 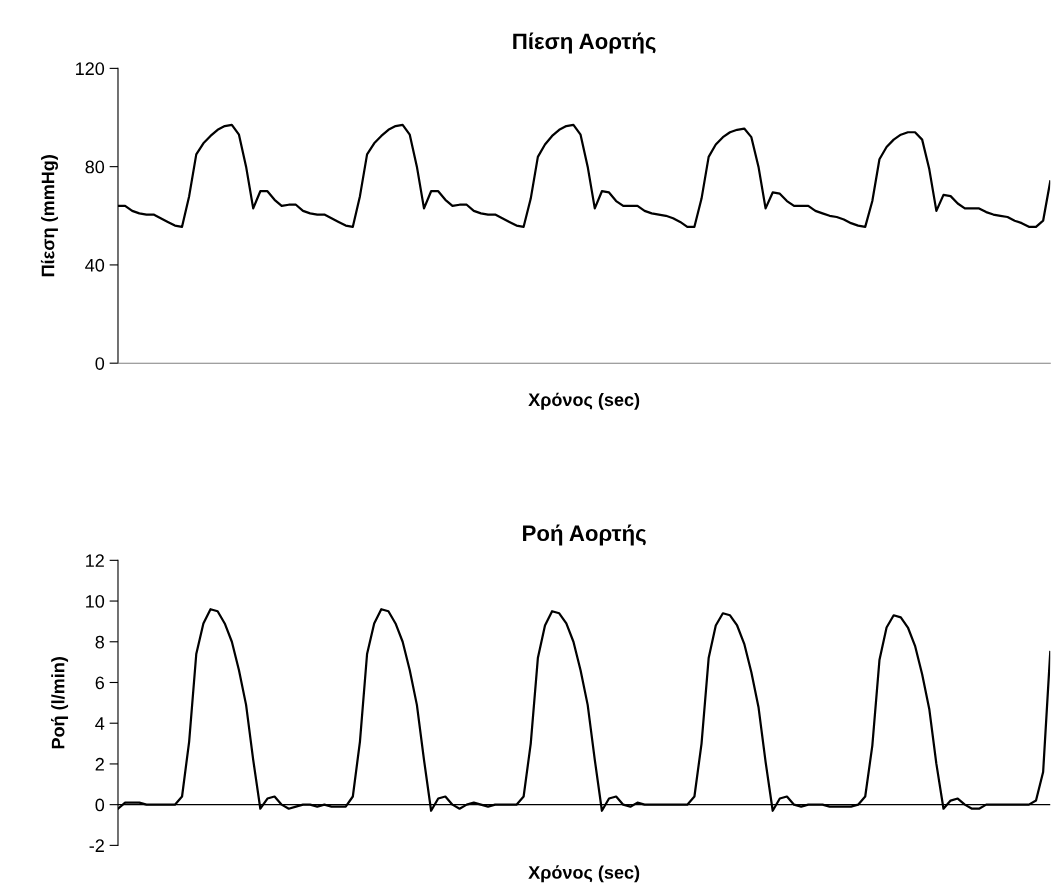 What do you see at coordinates (99, 764) in the screenshot?
I see `y-tick-label: 2` at bounding box center [99, 764].